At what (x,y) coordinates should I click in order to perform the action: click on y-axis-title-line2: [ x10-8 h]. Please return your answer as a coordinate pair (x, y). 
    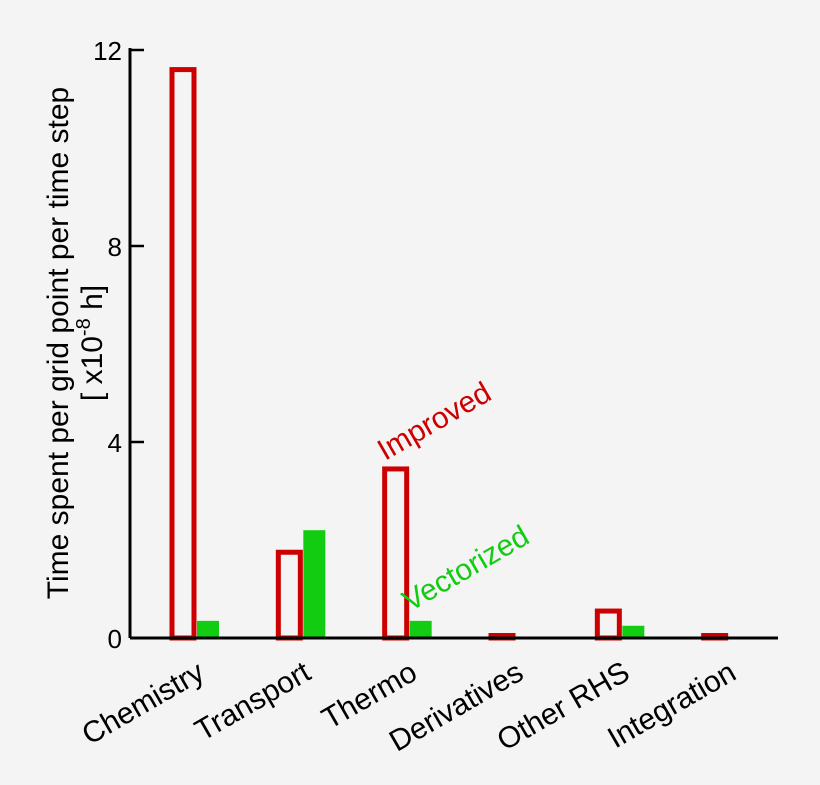
    Looking at the image, I should click on (91, 343).